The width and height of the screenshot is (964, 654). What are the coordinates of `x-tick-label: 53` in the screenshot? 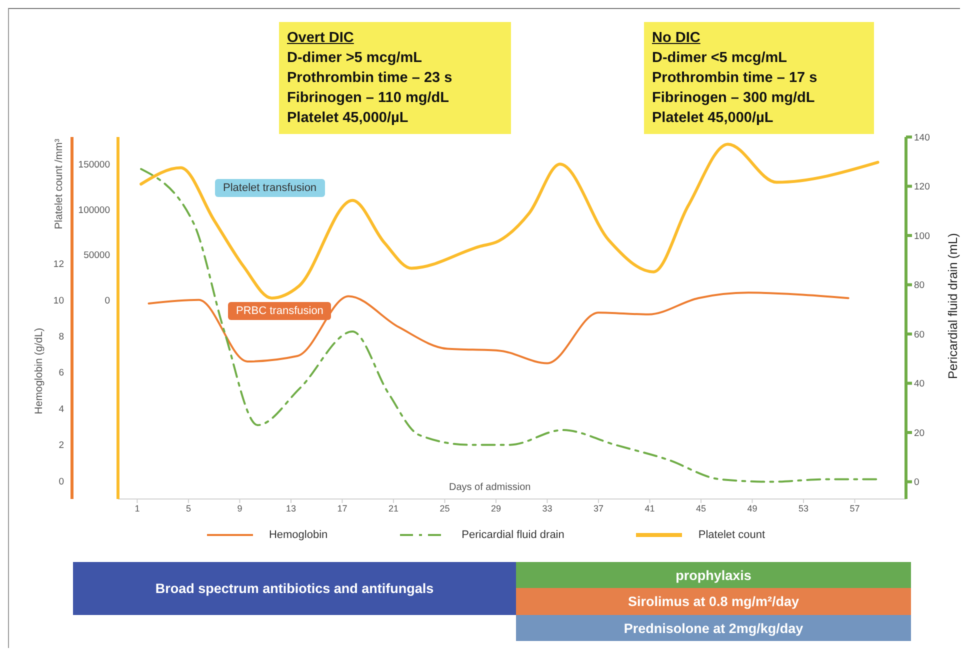 It's located at (803, 508).